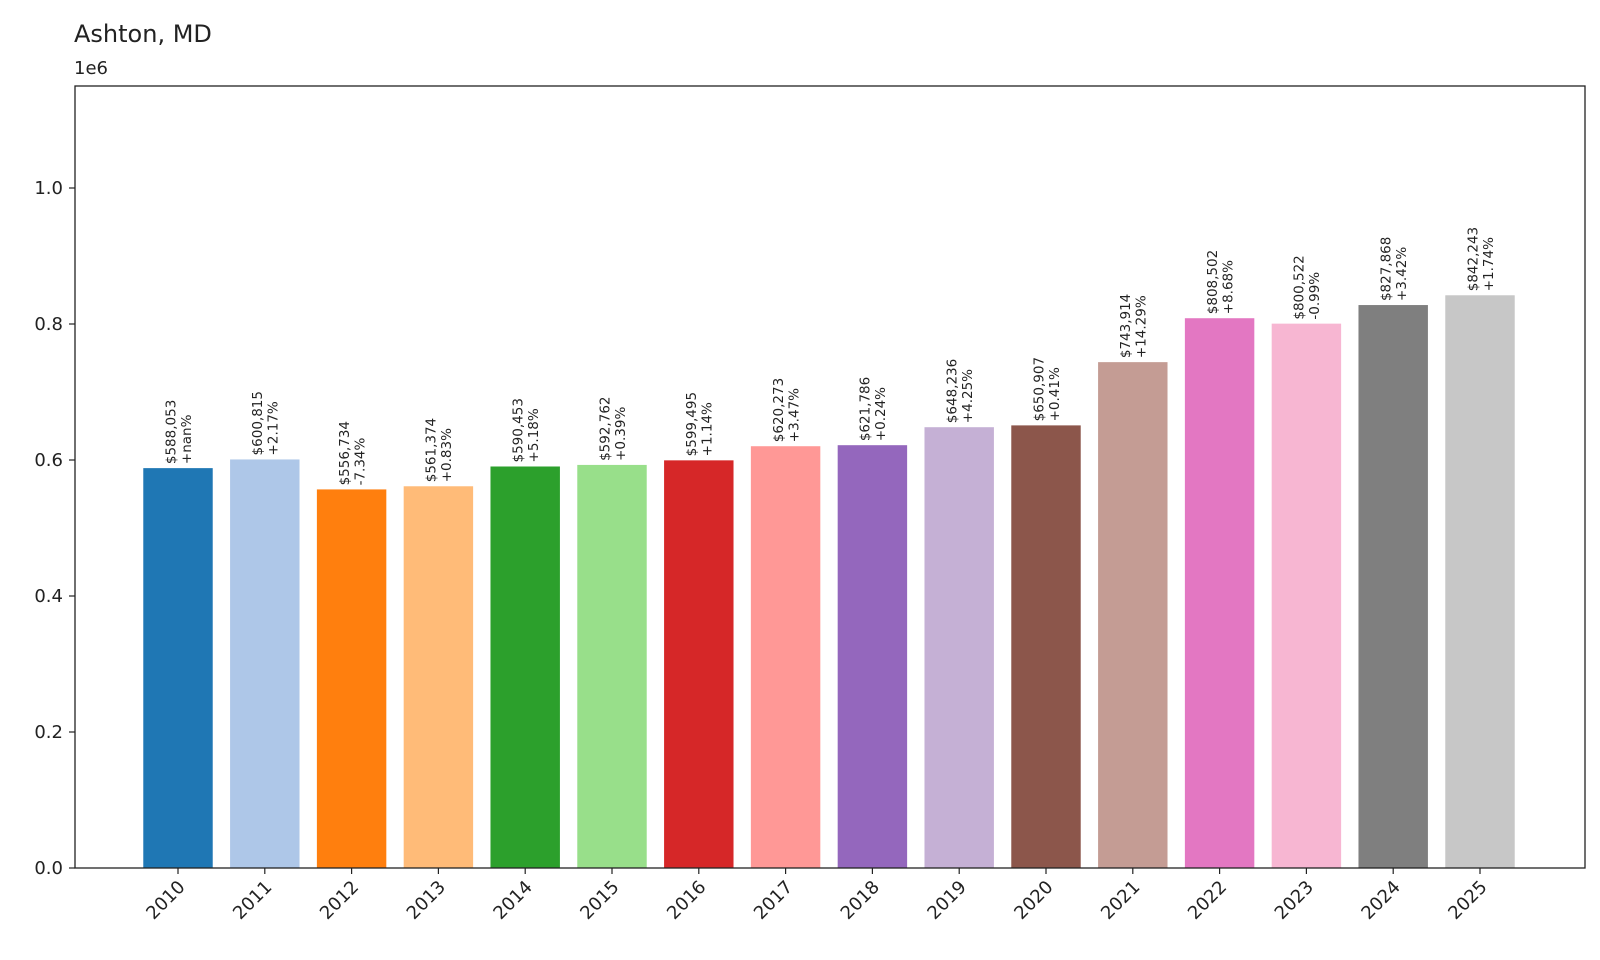  I want to click on x-tick-label-2019: 2019, so click(946, 900).